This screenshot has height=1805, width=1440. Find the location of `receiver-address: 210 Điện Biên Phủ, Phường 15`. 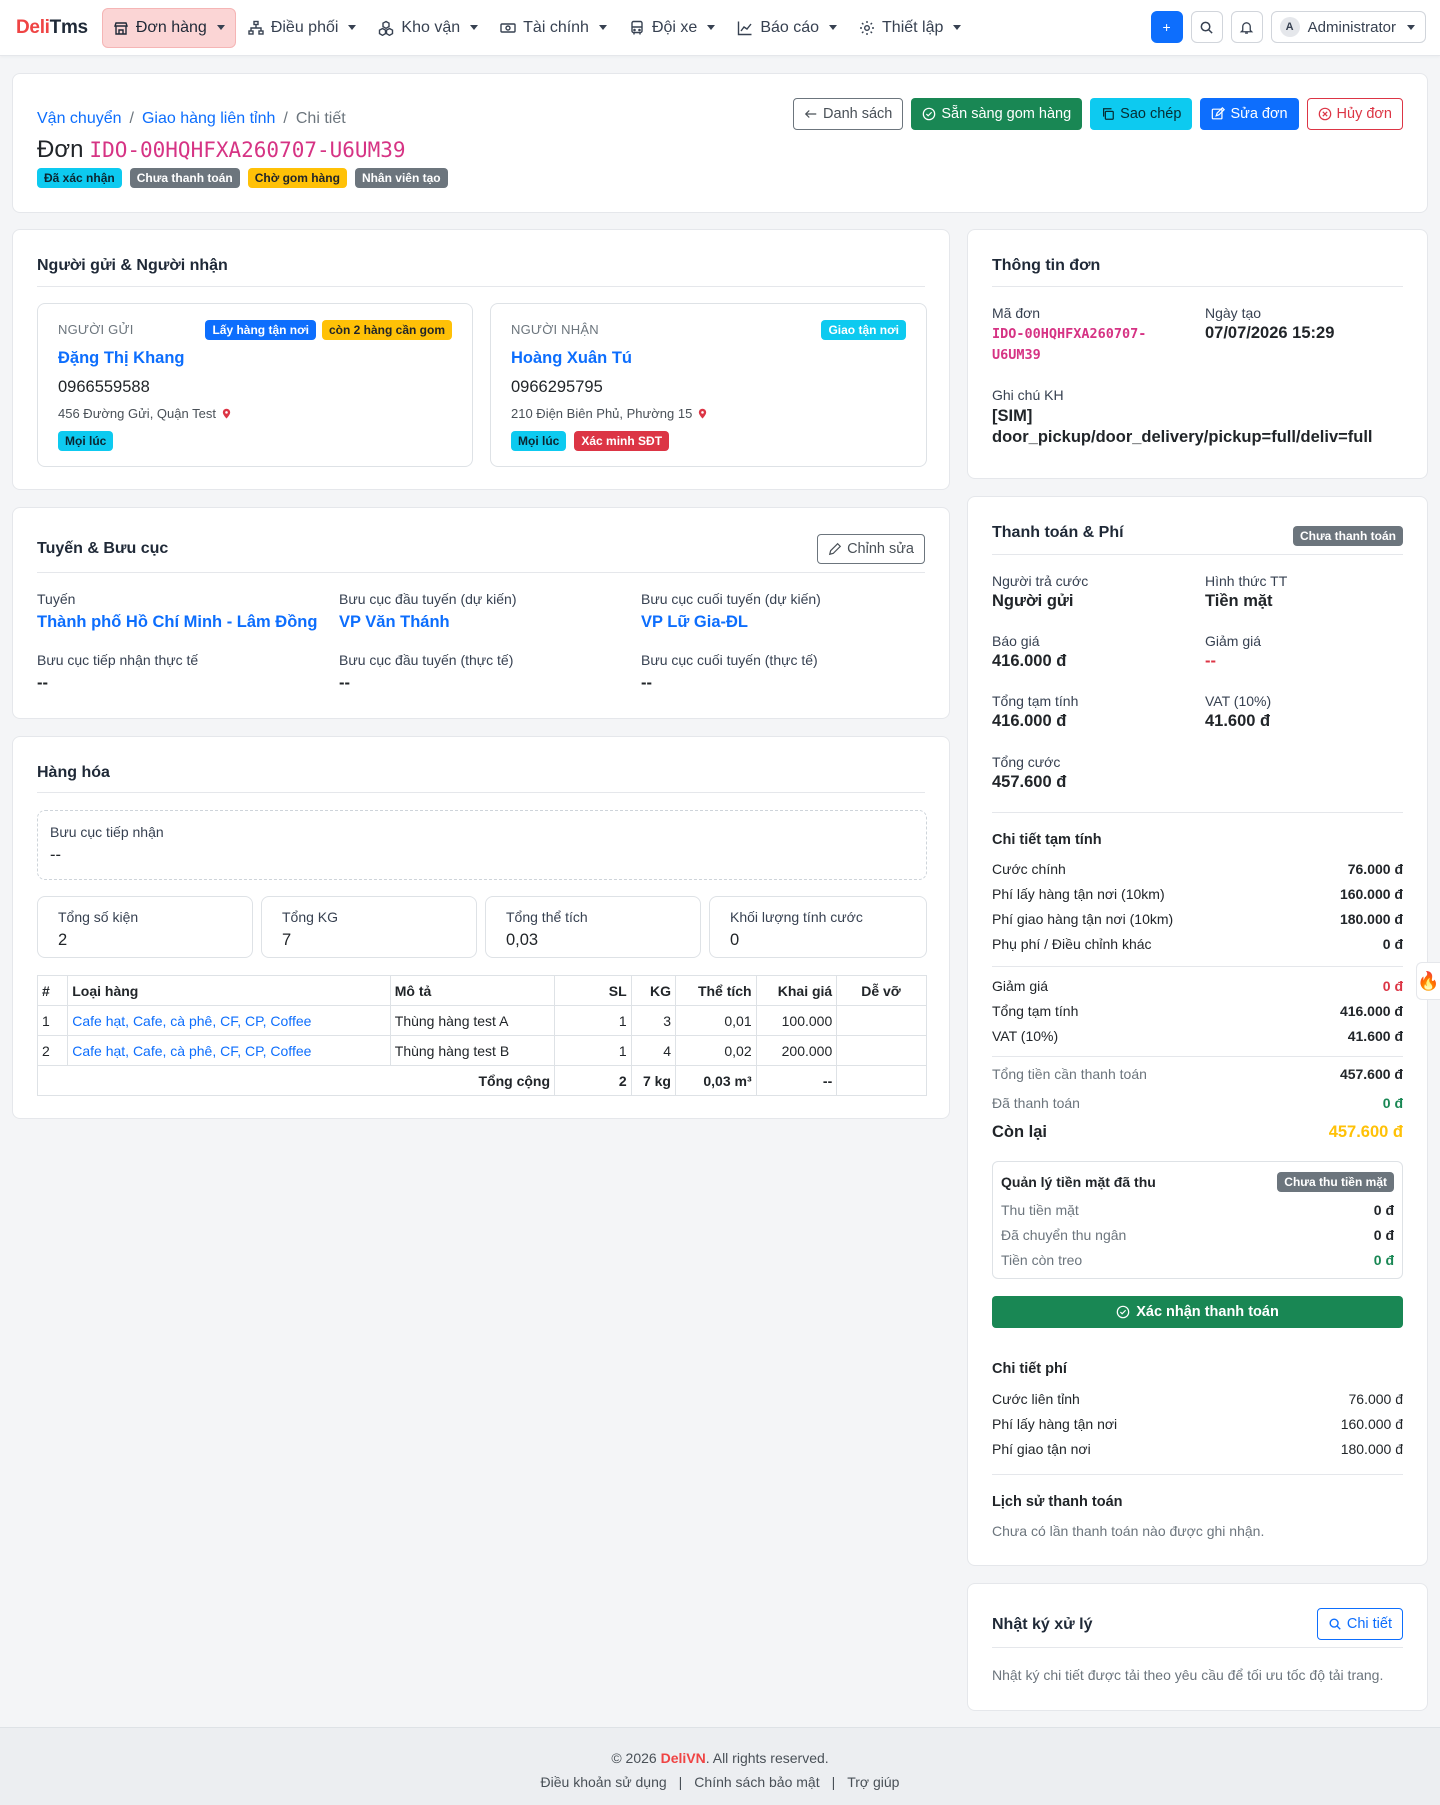

receiver-address: 210 Điện Biên Phủ, Phường 15 is located at coordinates (609, 413).